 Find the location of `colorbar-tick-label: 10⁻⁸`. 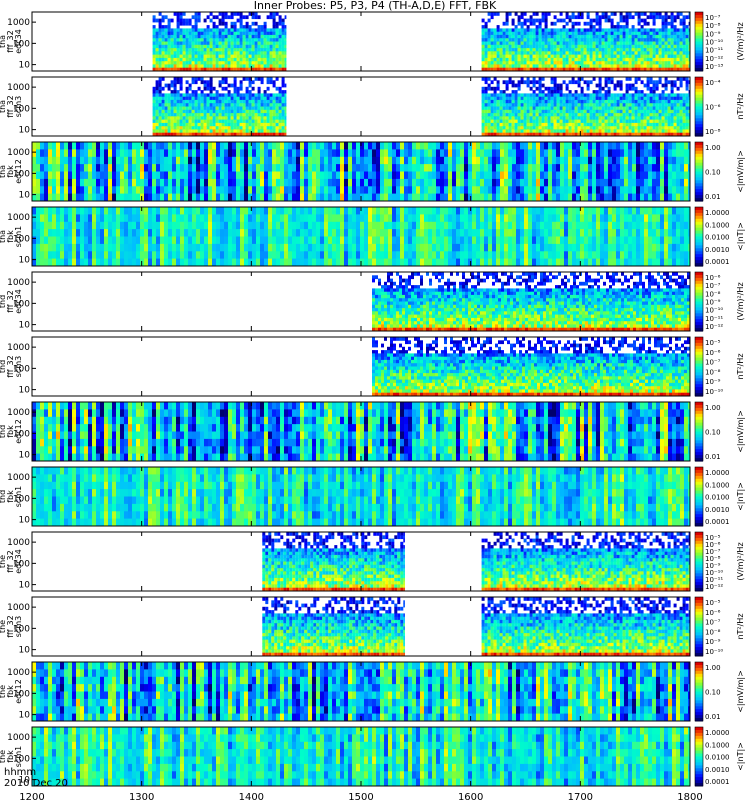

colorbar-tick-label: 10⁻⁸ is located at coordinates (713, 132).